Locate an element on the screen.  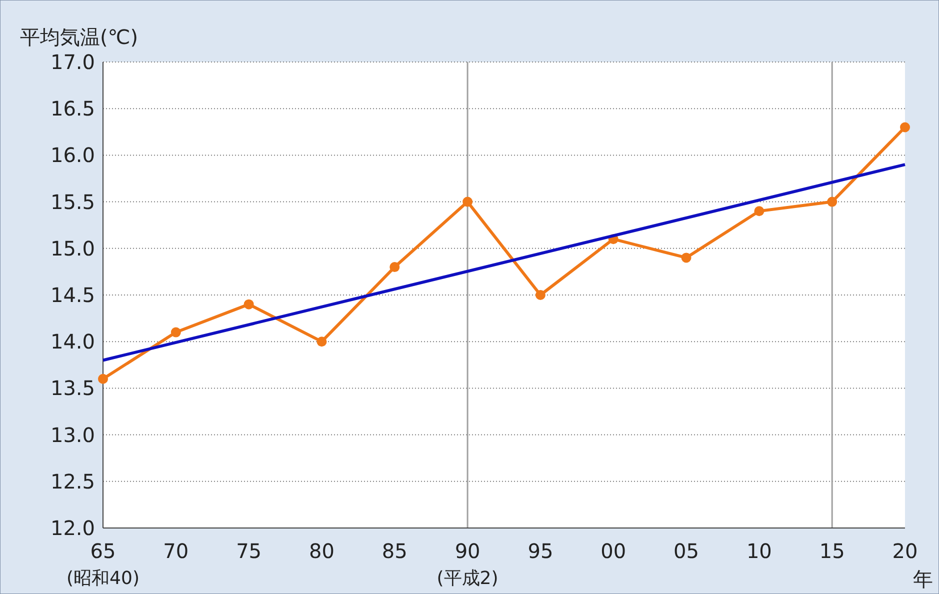
x-tick-label: 85 is located at coordinates (395, 551).